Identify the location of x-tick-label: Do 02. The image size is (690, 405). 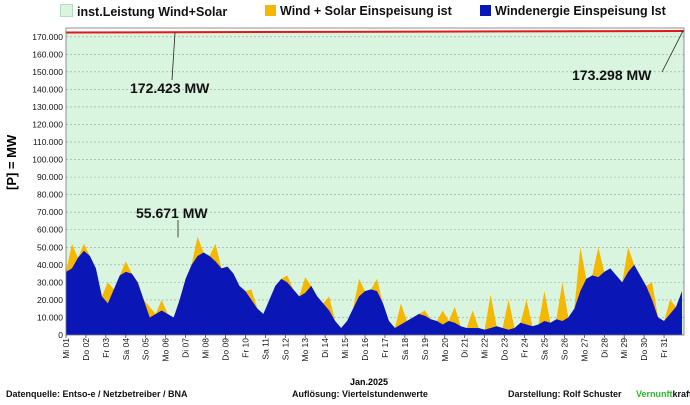
(86, 349).